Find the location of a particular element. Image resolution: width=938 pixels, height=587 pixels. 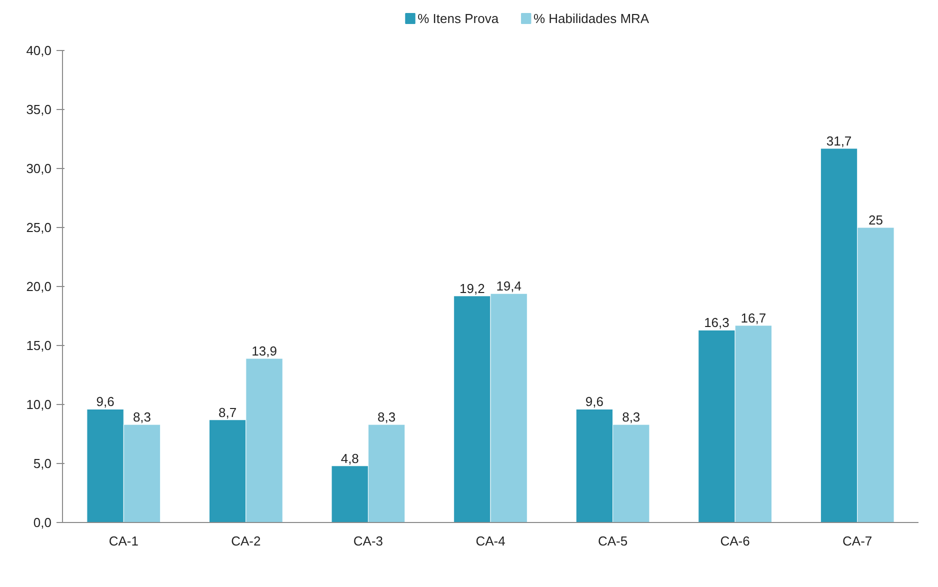

legend-label: % Habilidades MRA is located at coordinates (591, 18).